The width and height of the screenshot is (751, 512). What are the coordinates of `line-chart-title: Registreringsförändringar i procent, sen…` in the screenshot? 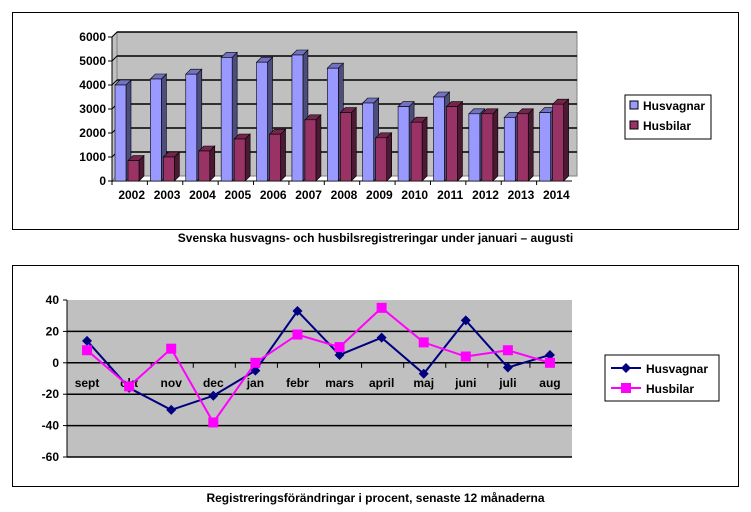 It's located at (375, 498).